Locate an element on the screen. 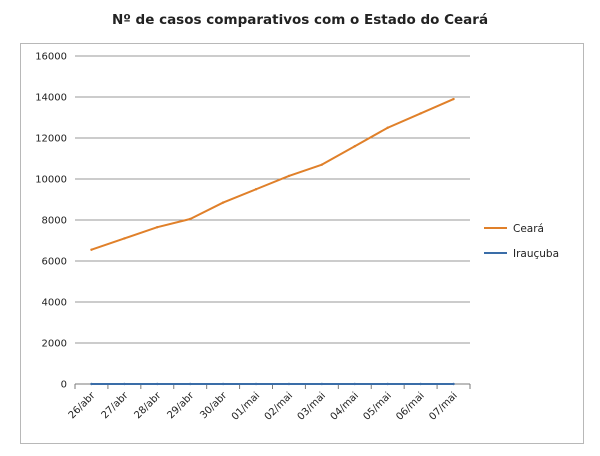 The height and width of the screenshot is (456, 600). y-axis-ticks: 0 2000 4000 6000 8000 10000 12000 14000 16000 is located at coordinates (51, 221).